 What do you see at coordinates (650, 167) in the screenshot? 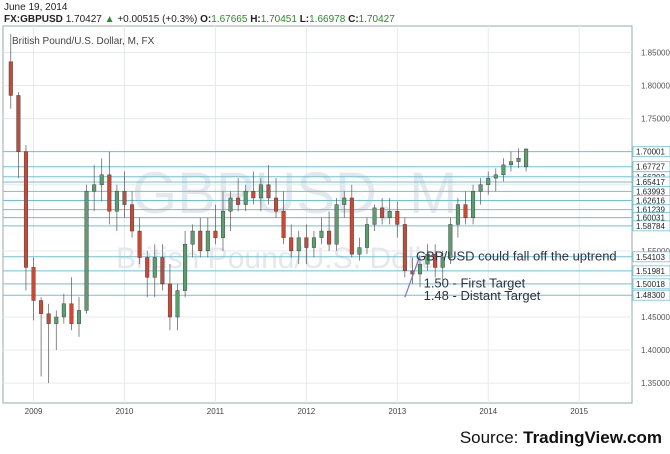
I see `level-label: 1.67727` at bounding box center [650, 167].